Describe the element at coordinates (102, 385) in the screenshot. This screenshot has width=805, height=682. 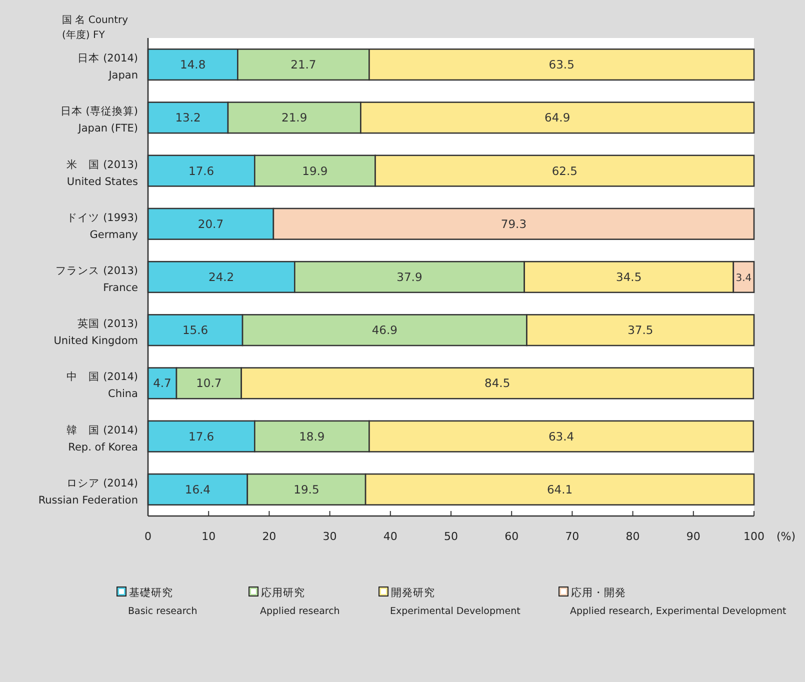
I see `y-tick-label: 中 国 (2014) China` at that location.